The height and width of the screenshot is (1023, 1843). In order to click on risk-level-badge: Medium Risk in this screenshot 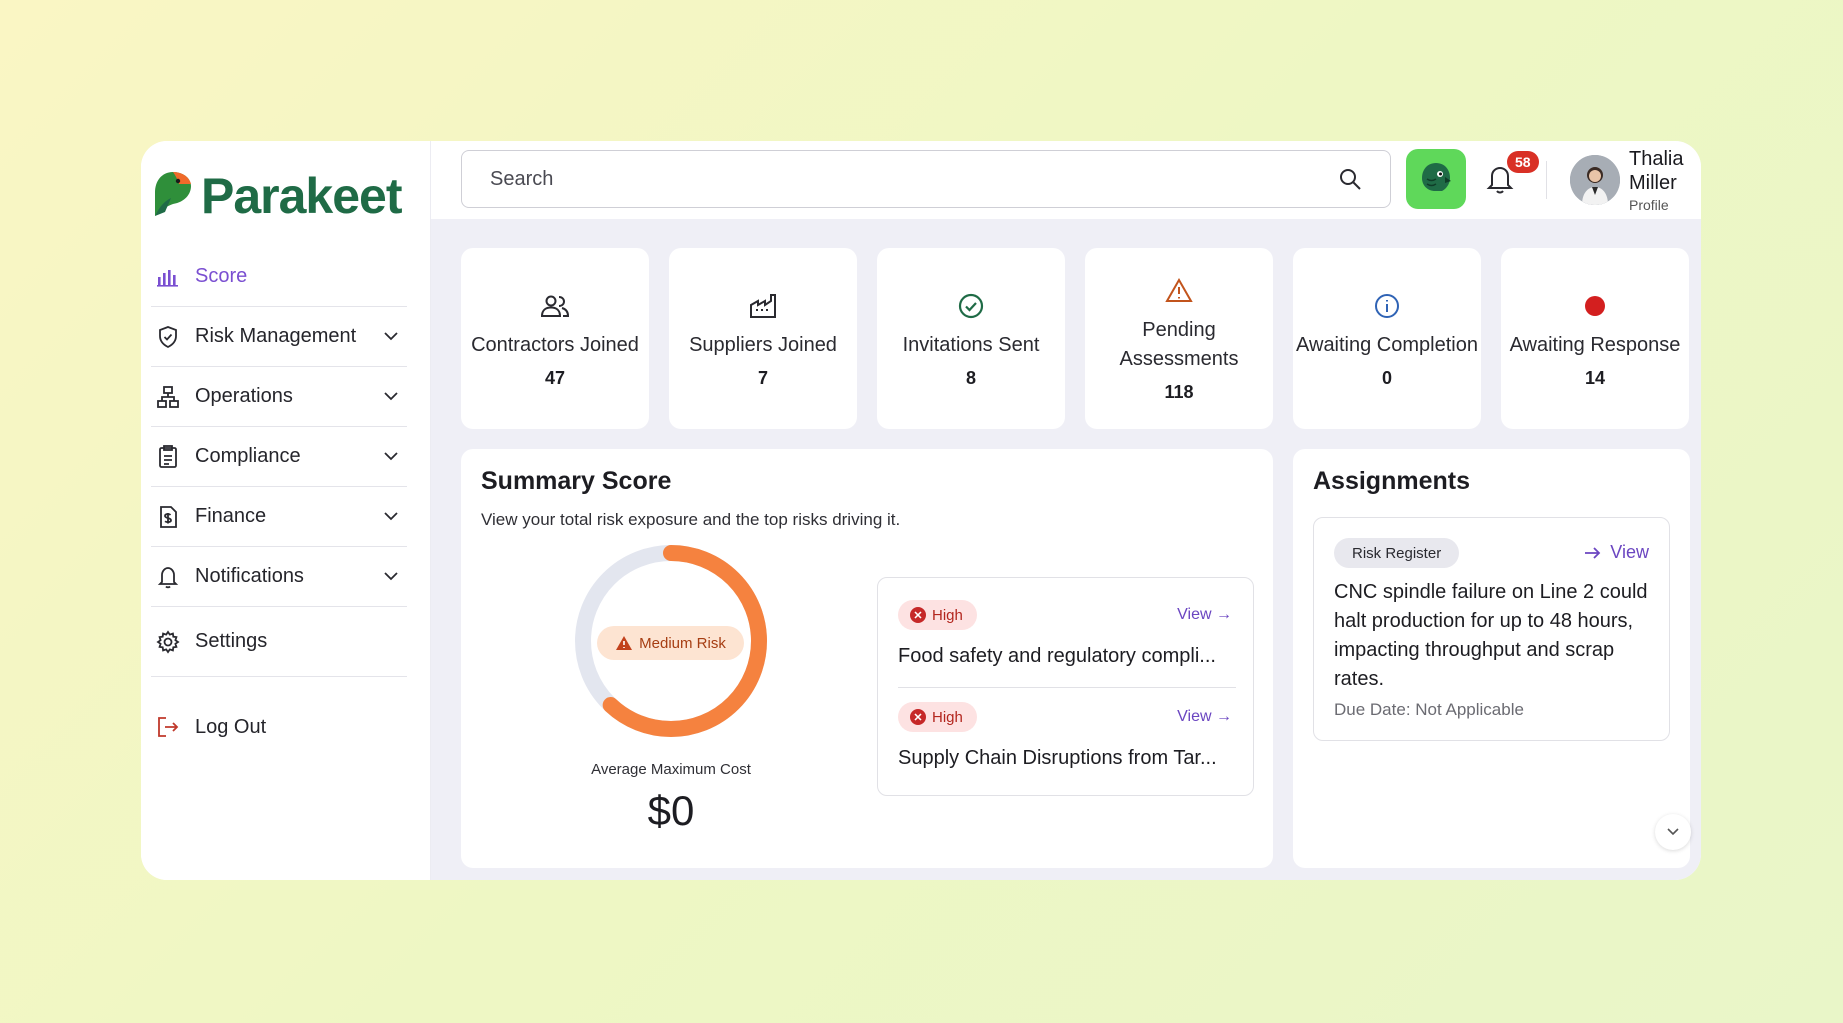, I will do `click(670, 643)`.